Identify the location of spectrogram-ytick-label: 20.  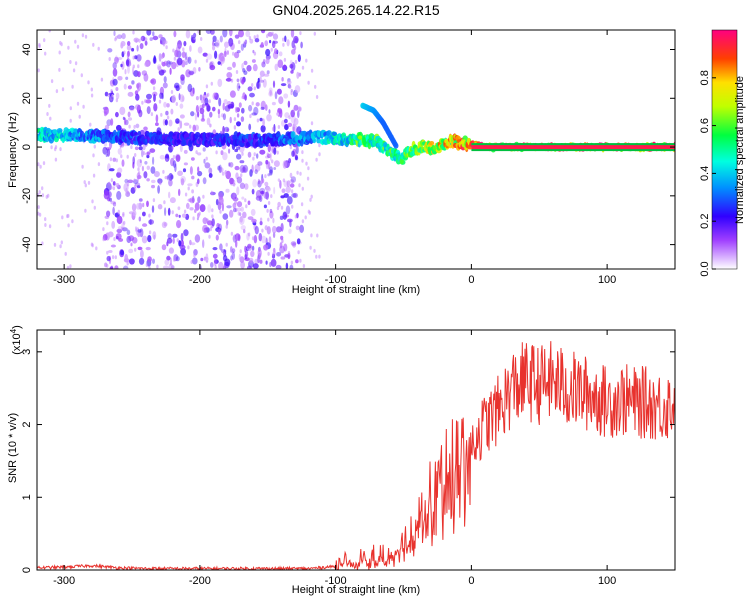
(27, 98).